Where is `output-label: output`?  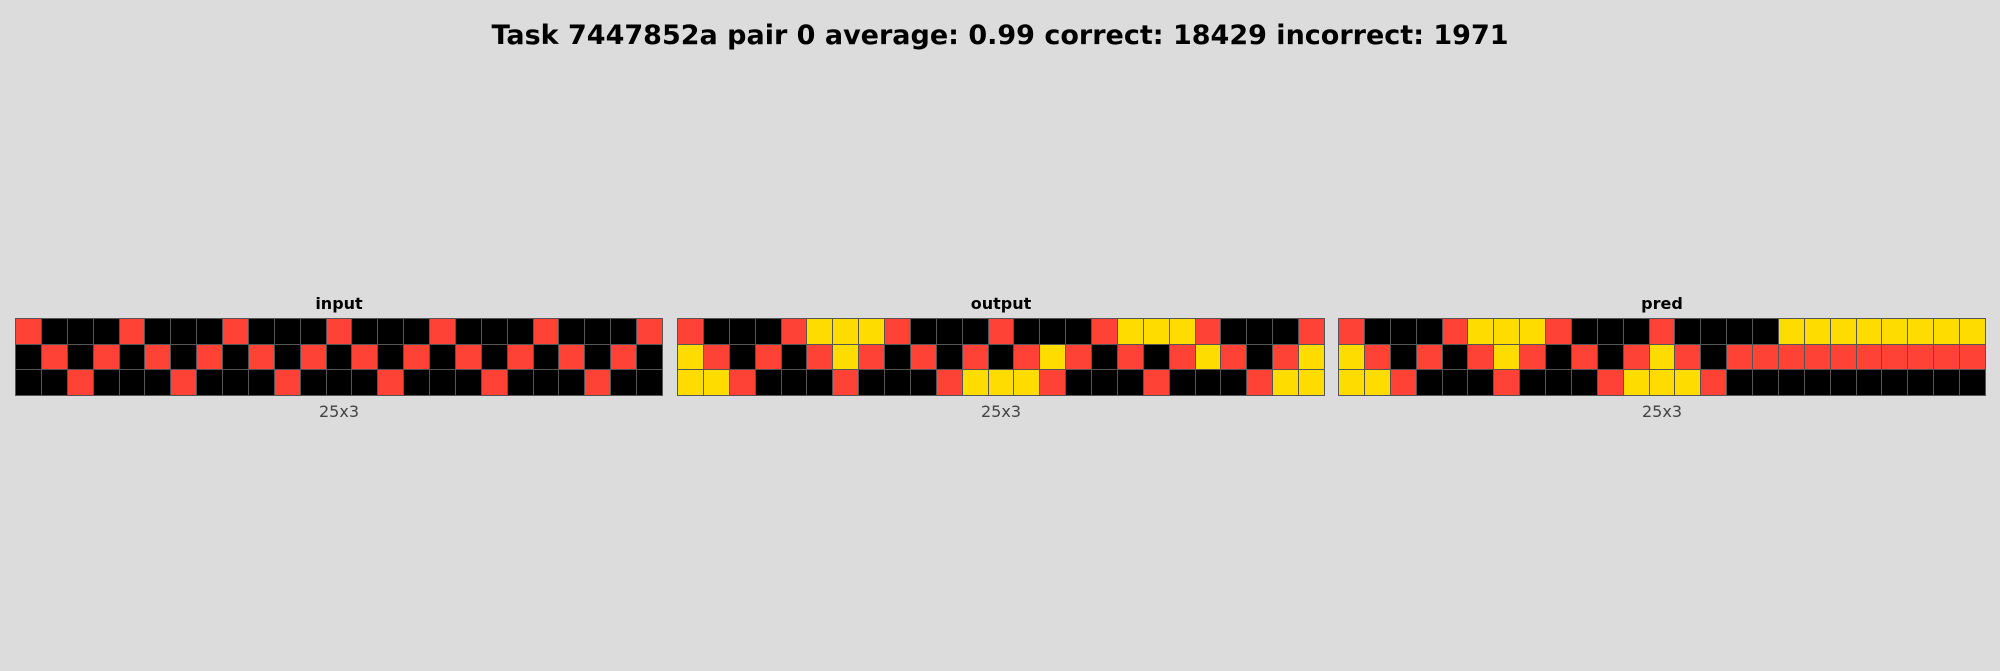
output-label: output is located at coordinates (1001, 303).